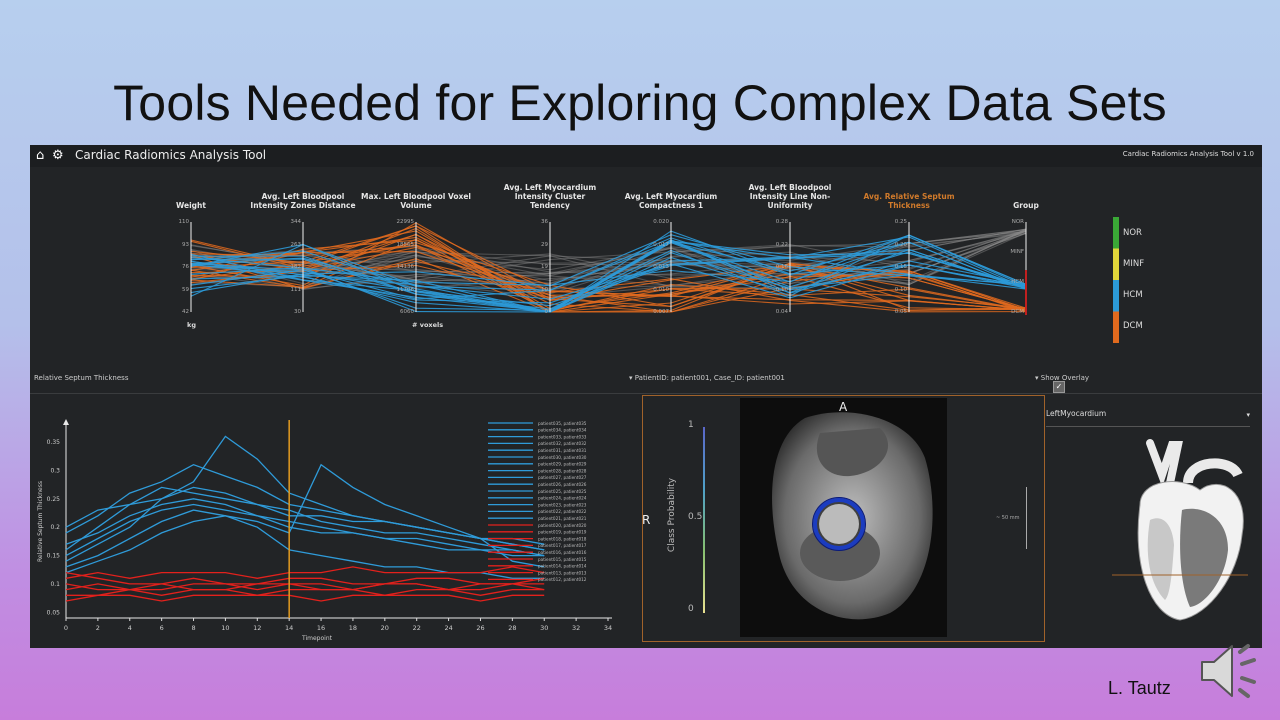 Image resolution: width=1280 pixels, height=720 pixels. I want to click on axis-tick: 93, so click(185, 244).